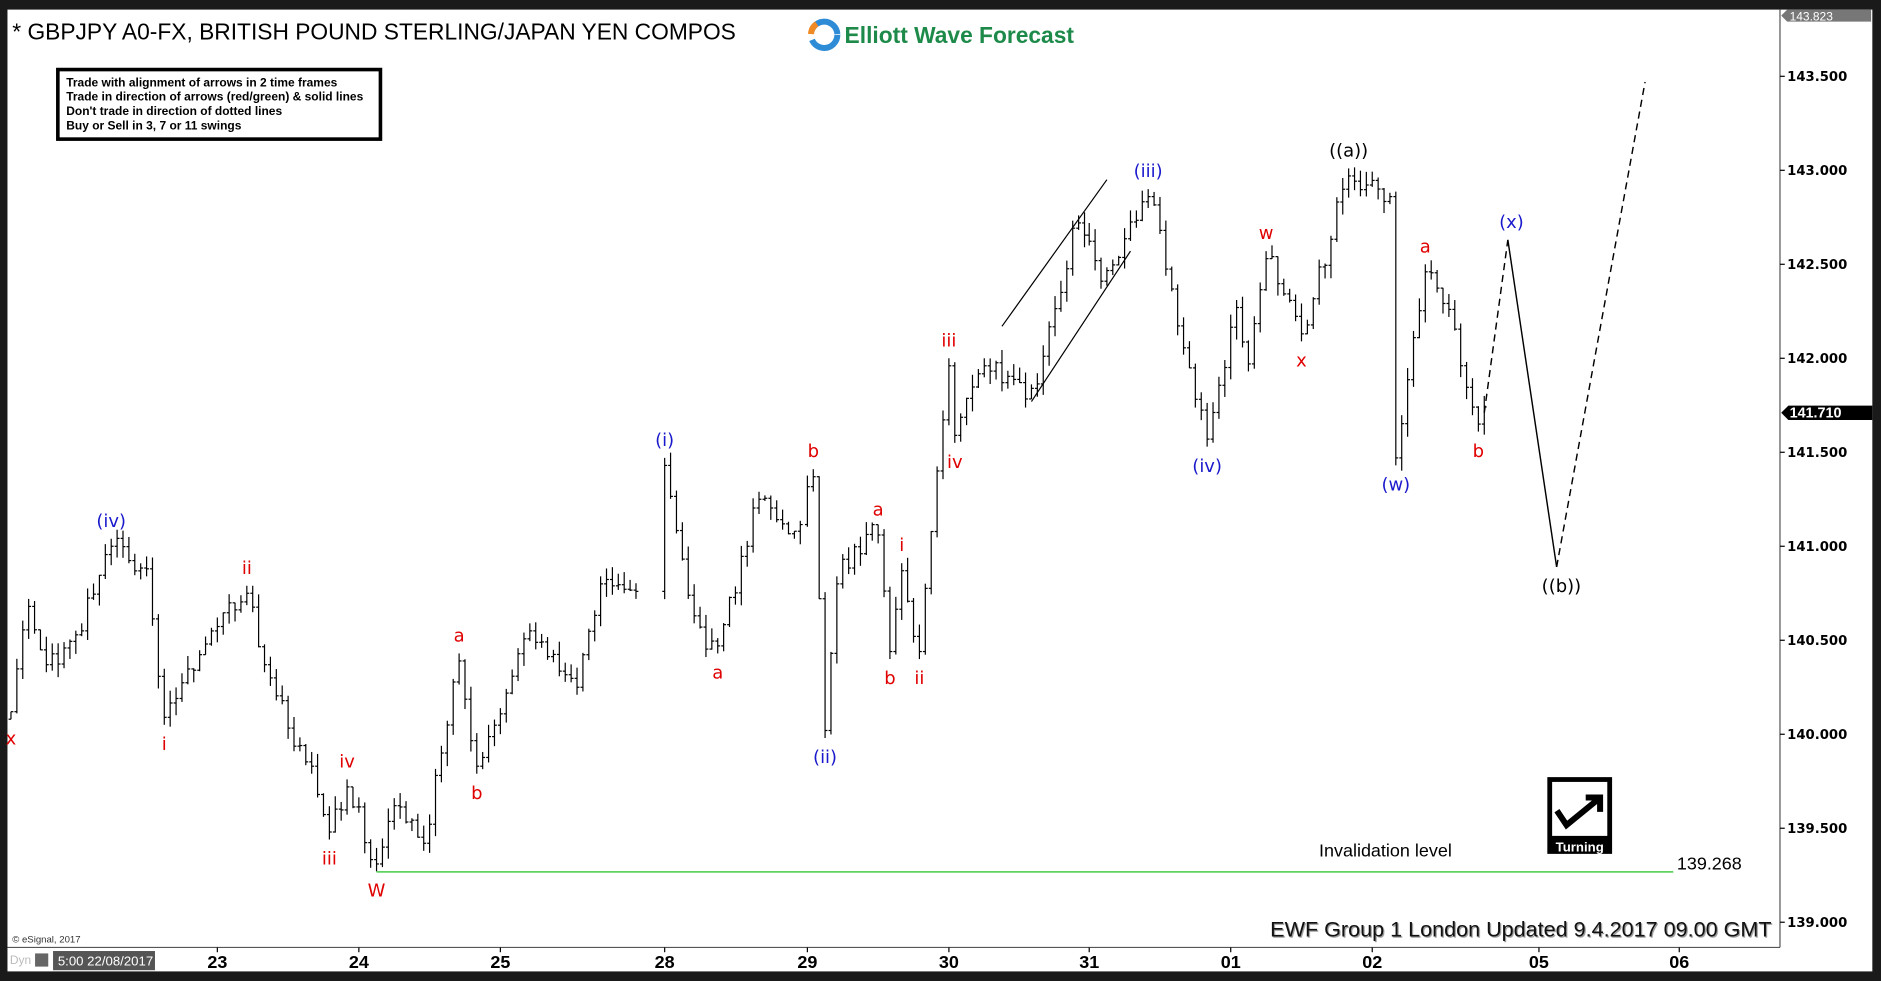  What do you see at coordinates (1817, 735) in the screenshot?
I see `y-tick-label: 140.000` at bounding box center [1817, 735].